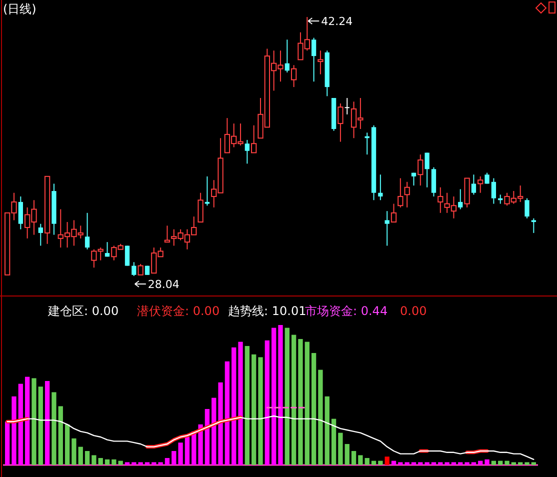 The width and height of the screenshot is (557, 477). Describe the element at coordinates (164, 284) in the screenshot. I see `text: 28.04` at that location.